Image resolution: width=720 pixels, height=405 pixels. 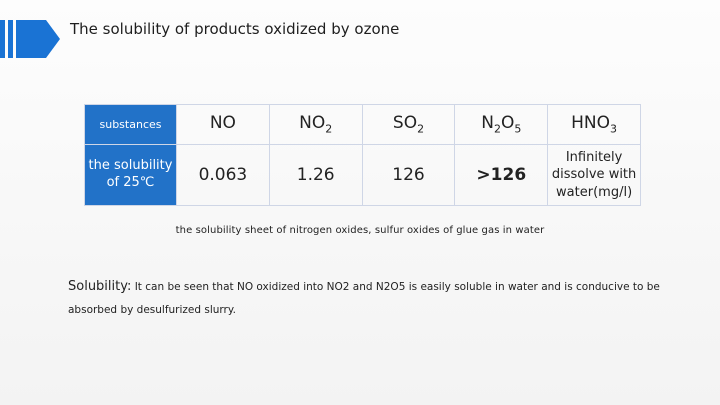 I want to click on column-so2: SO2, so click(x=408, y=124).